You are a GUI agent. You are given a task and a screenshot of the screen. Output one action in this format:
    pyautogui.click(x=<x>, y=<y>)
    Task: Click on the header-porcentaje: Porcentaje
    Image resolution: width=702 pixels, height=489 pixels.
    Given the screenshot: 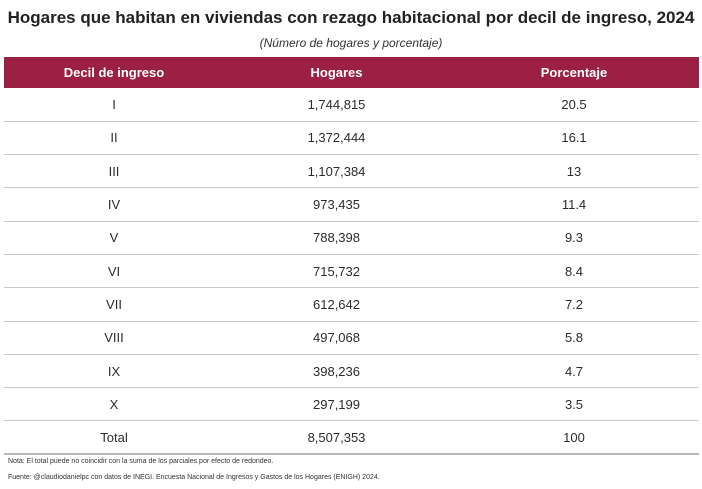 What is the action you would take?
    pyautogui.click(x=574, y=72)
    